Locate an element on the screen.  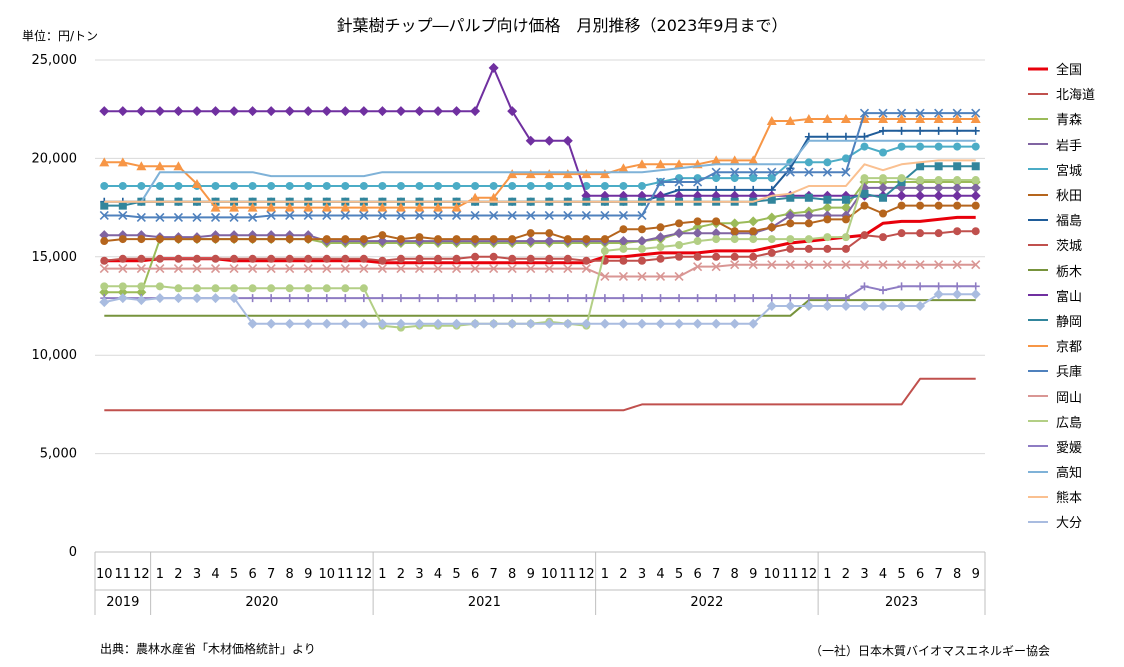
y-unit-label: 単位：円/トン is located at coordinates (60, 36).